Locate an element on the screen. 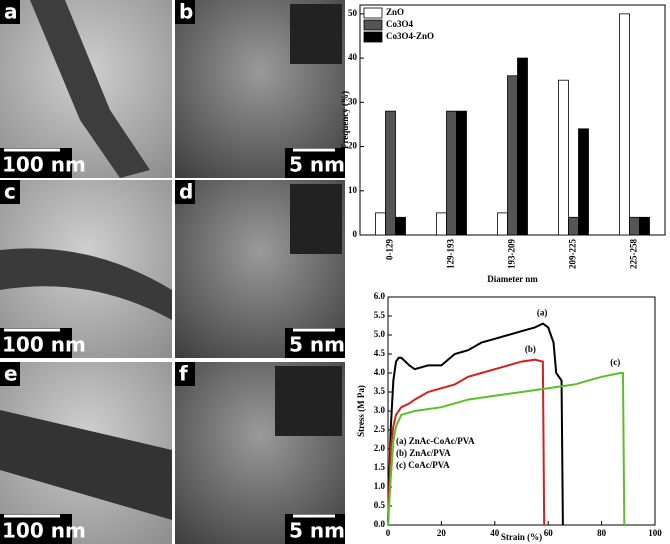  x-axis-title: Diameter nm is located at coordinates (512, 279).